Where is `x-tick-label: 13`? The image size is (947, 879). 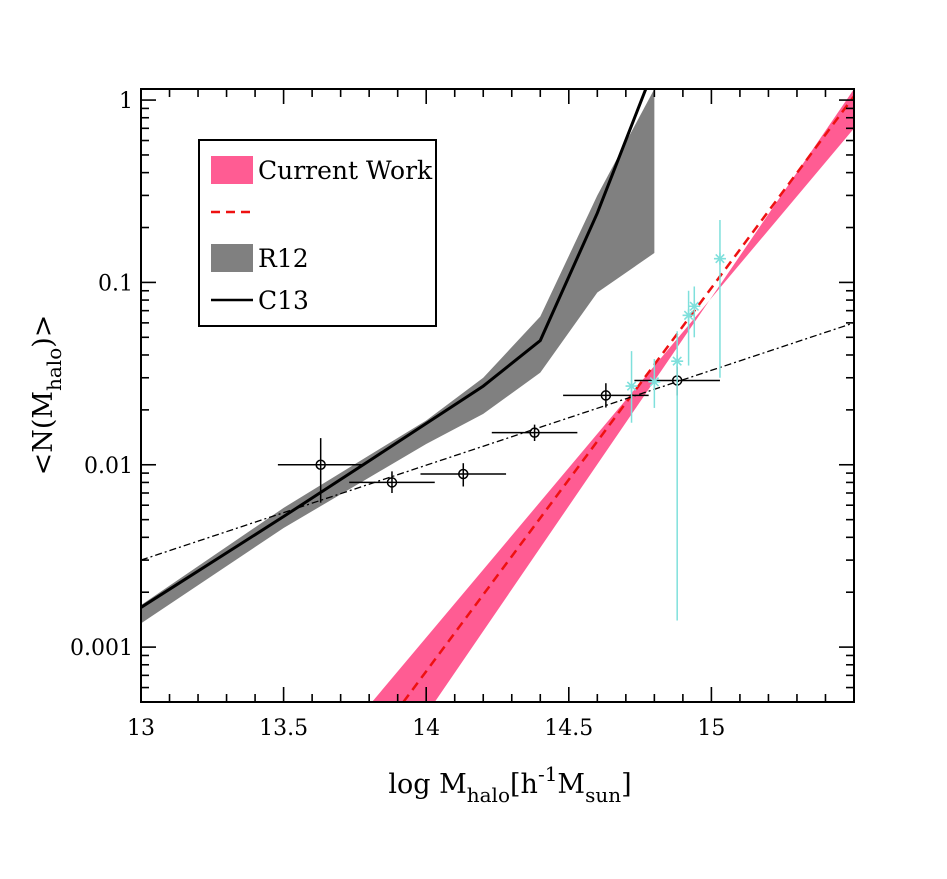
x-tick-label: 13 is located at coordinates (141, 728).